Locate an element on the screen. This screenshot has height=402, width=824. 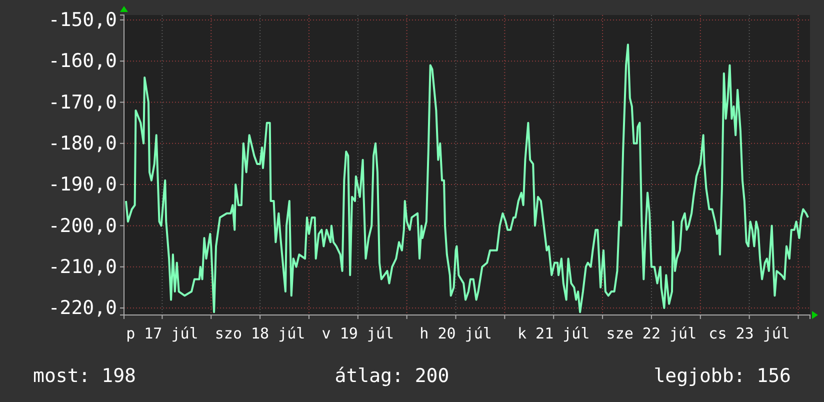
y-tick-label: -160,0 is located at coordinates (82, 61).